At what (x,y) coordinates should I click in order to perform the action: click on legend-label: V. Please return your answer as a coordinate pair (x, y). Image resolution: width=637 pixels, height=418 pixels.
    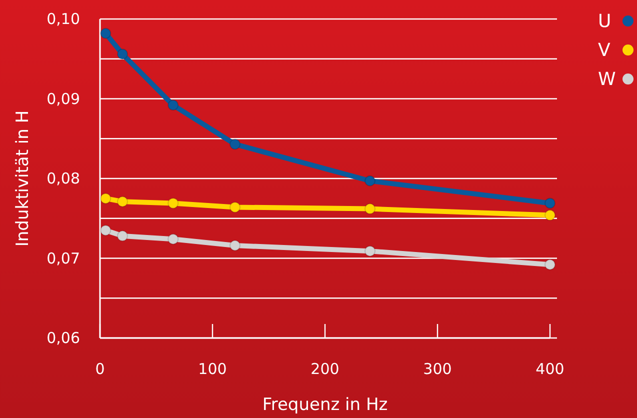
    Looking at the image, I should click on (604, 50).